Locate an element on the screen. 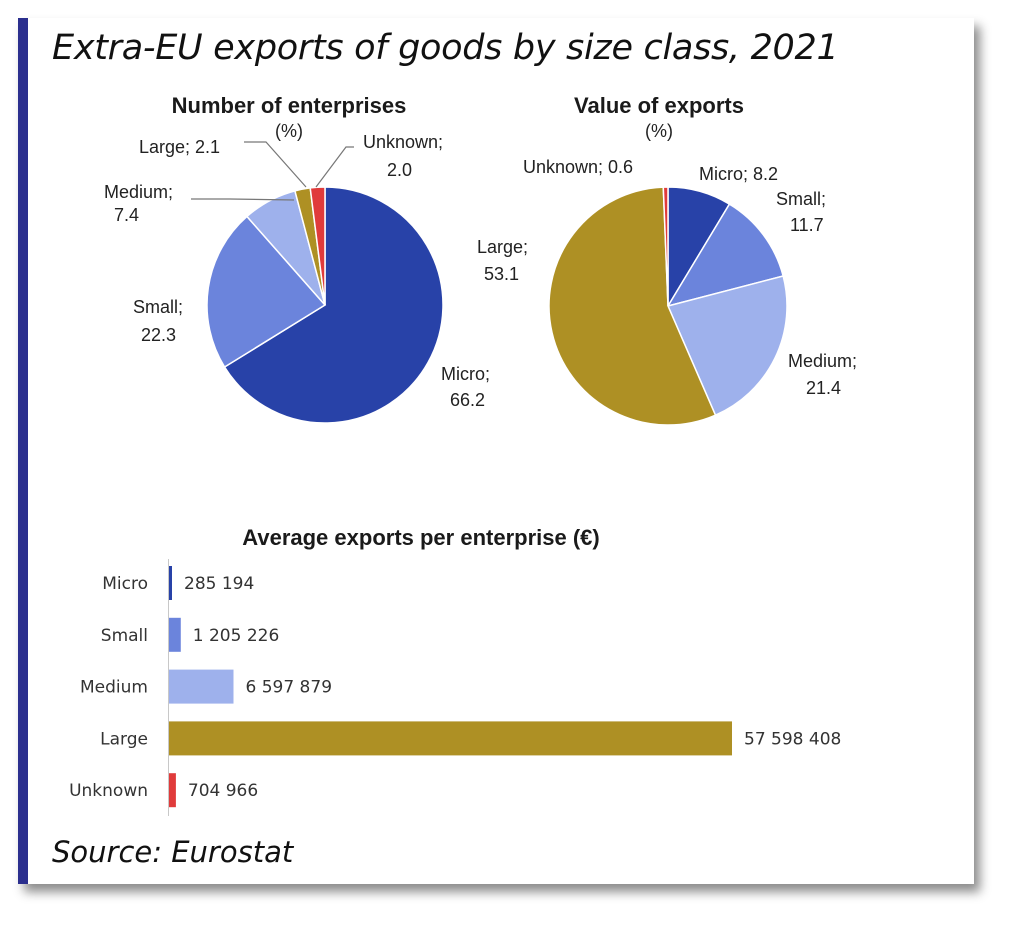 This screenshot has width=1024, height=934. pie-enterprises-value-small: 22.3 is located at coordinates (158, 335).